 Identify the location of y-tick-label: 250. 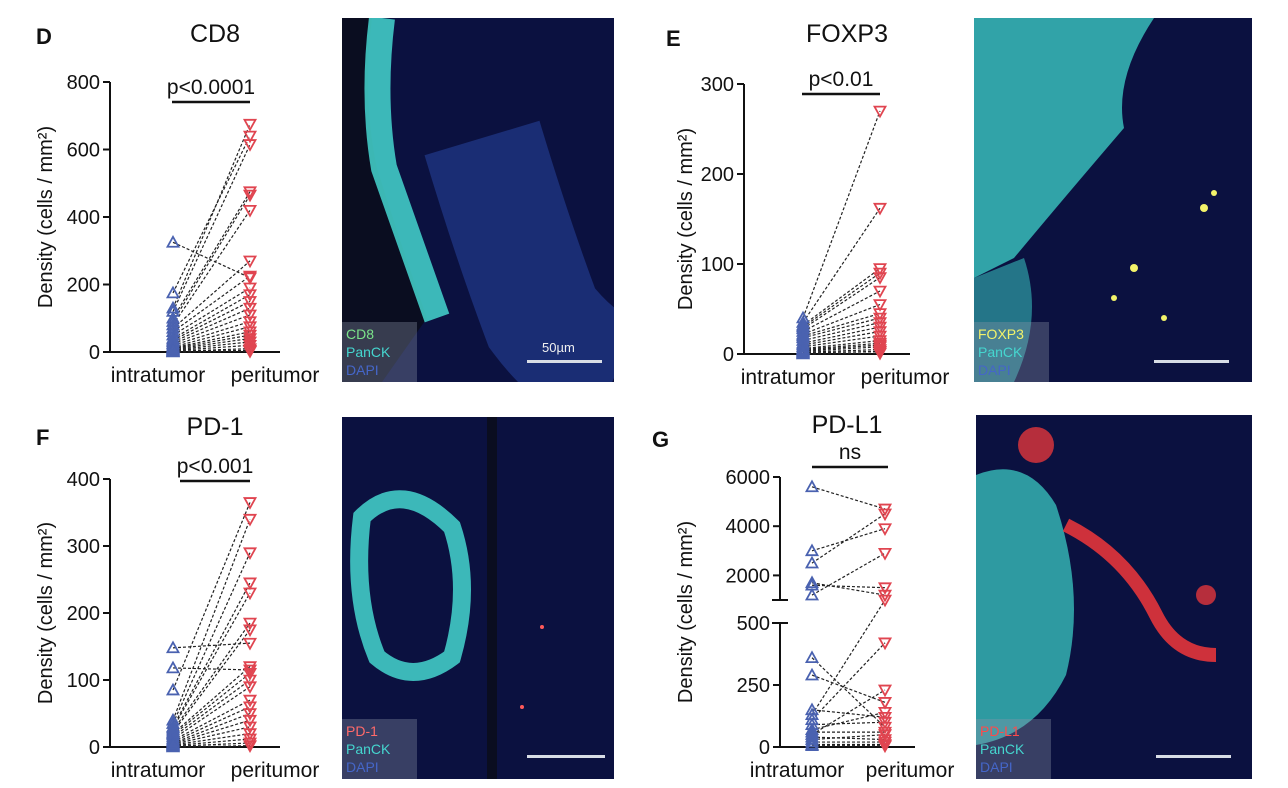
(753, 686).